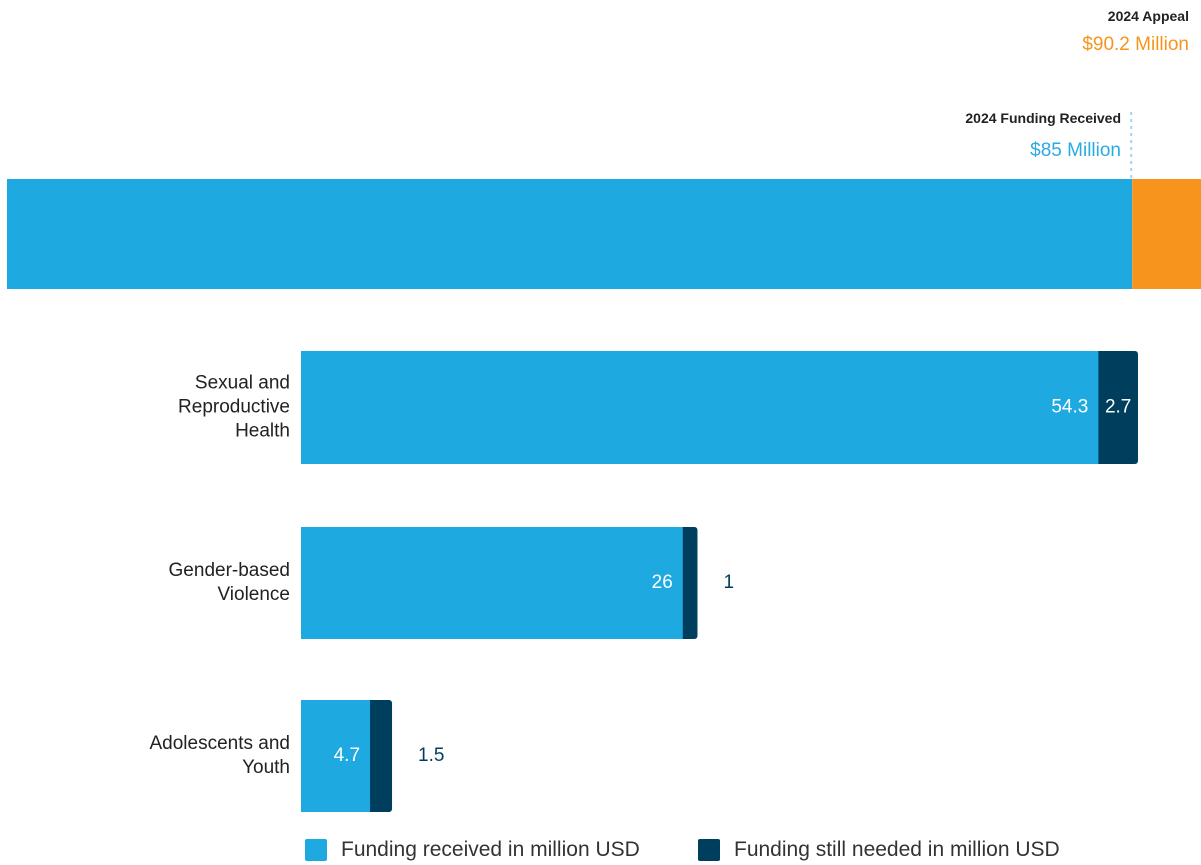 This screenshot has height=865, width=1201. I want to click on legend-item-received: Funding received in million USD, so click(472, 850).